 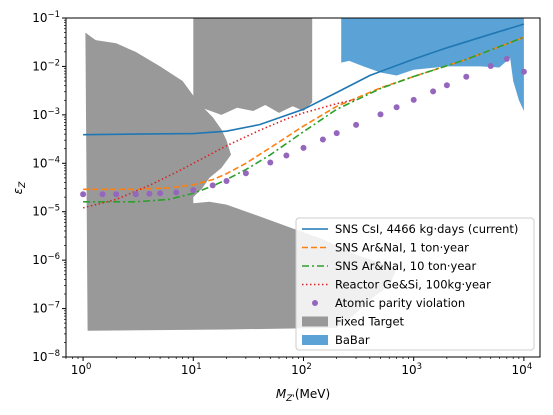 I want to click on legend-box, so click(x=415, y=284).